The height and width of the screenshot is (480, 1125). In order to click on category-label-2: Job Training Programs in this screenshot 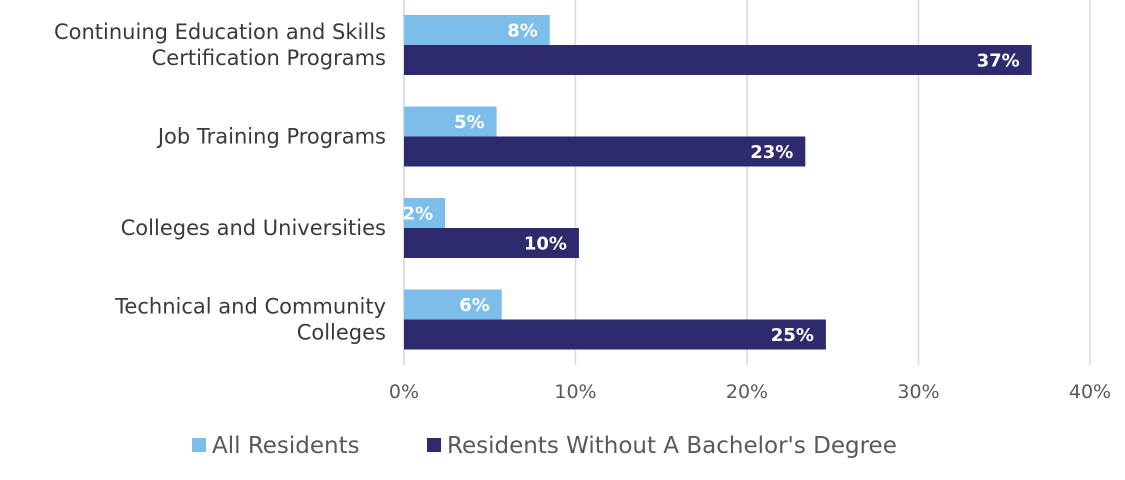, I will do `click(271, 137)`.